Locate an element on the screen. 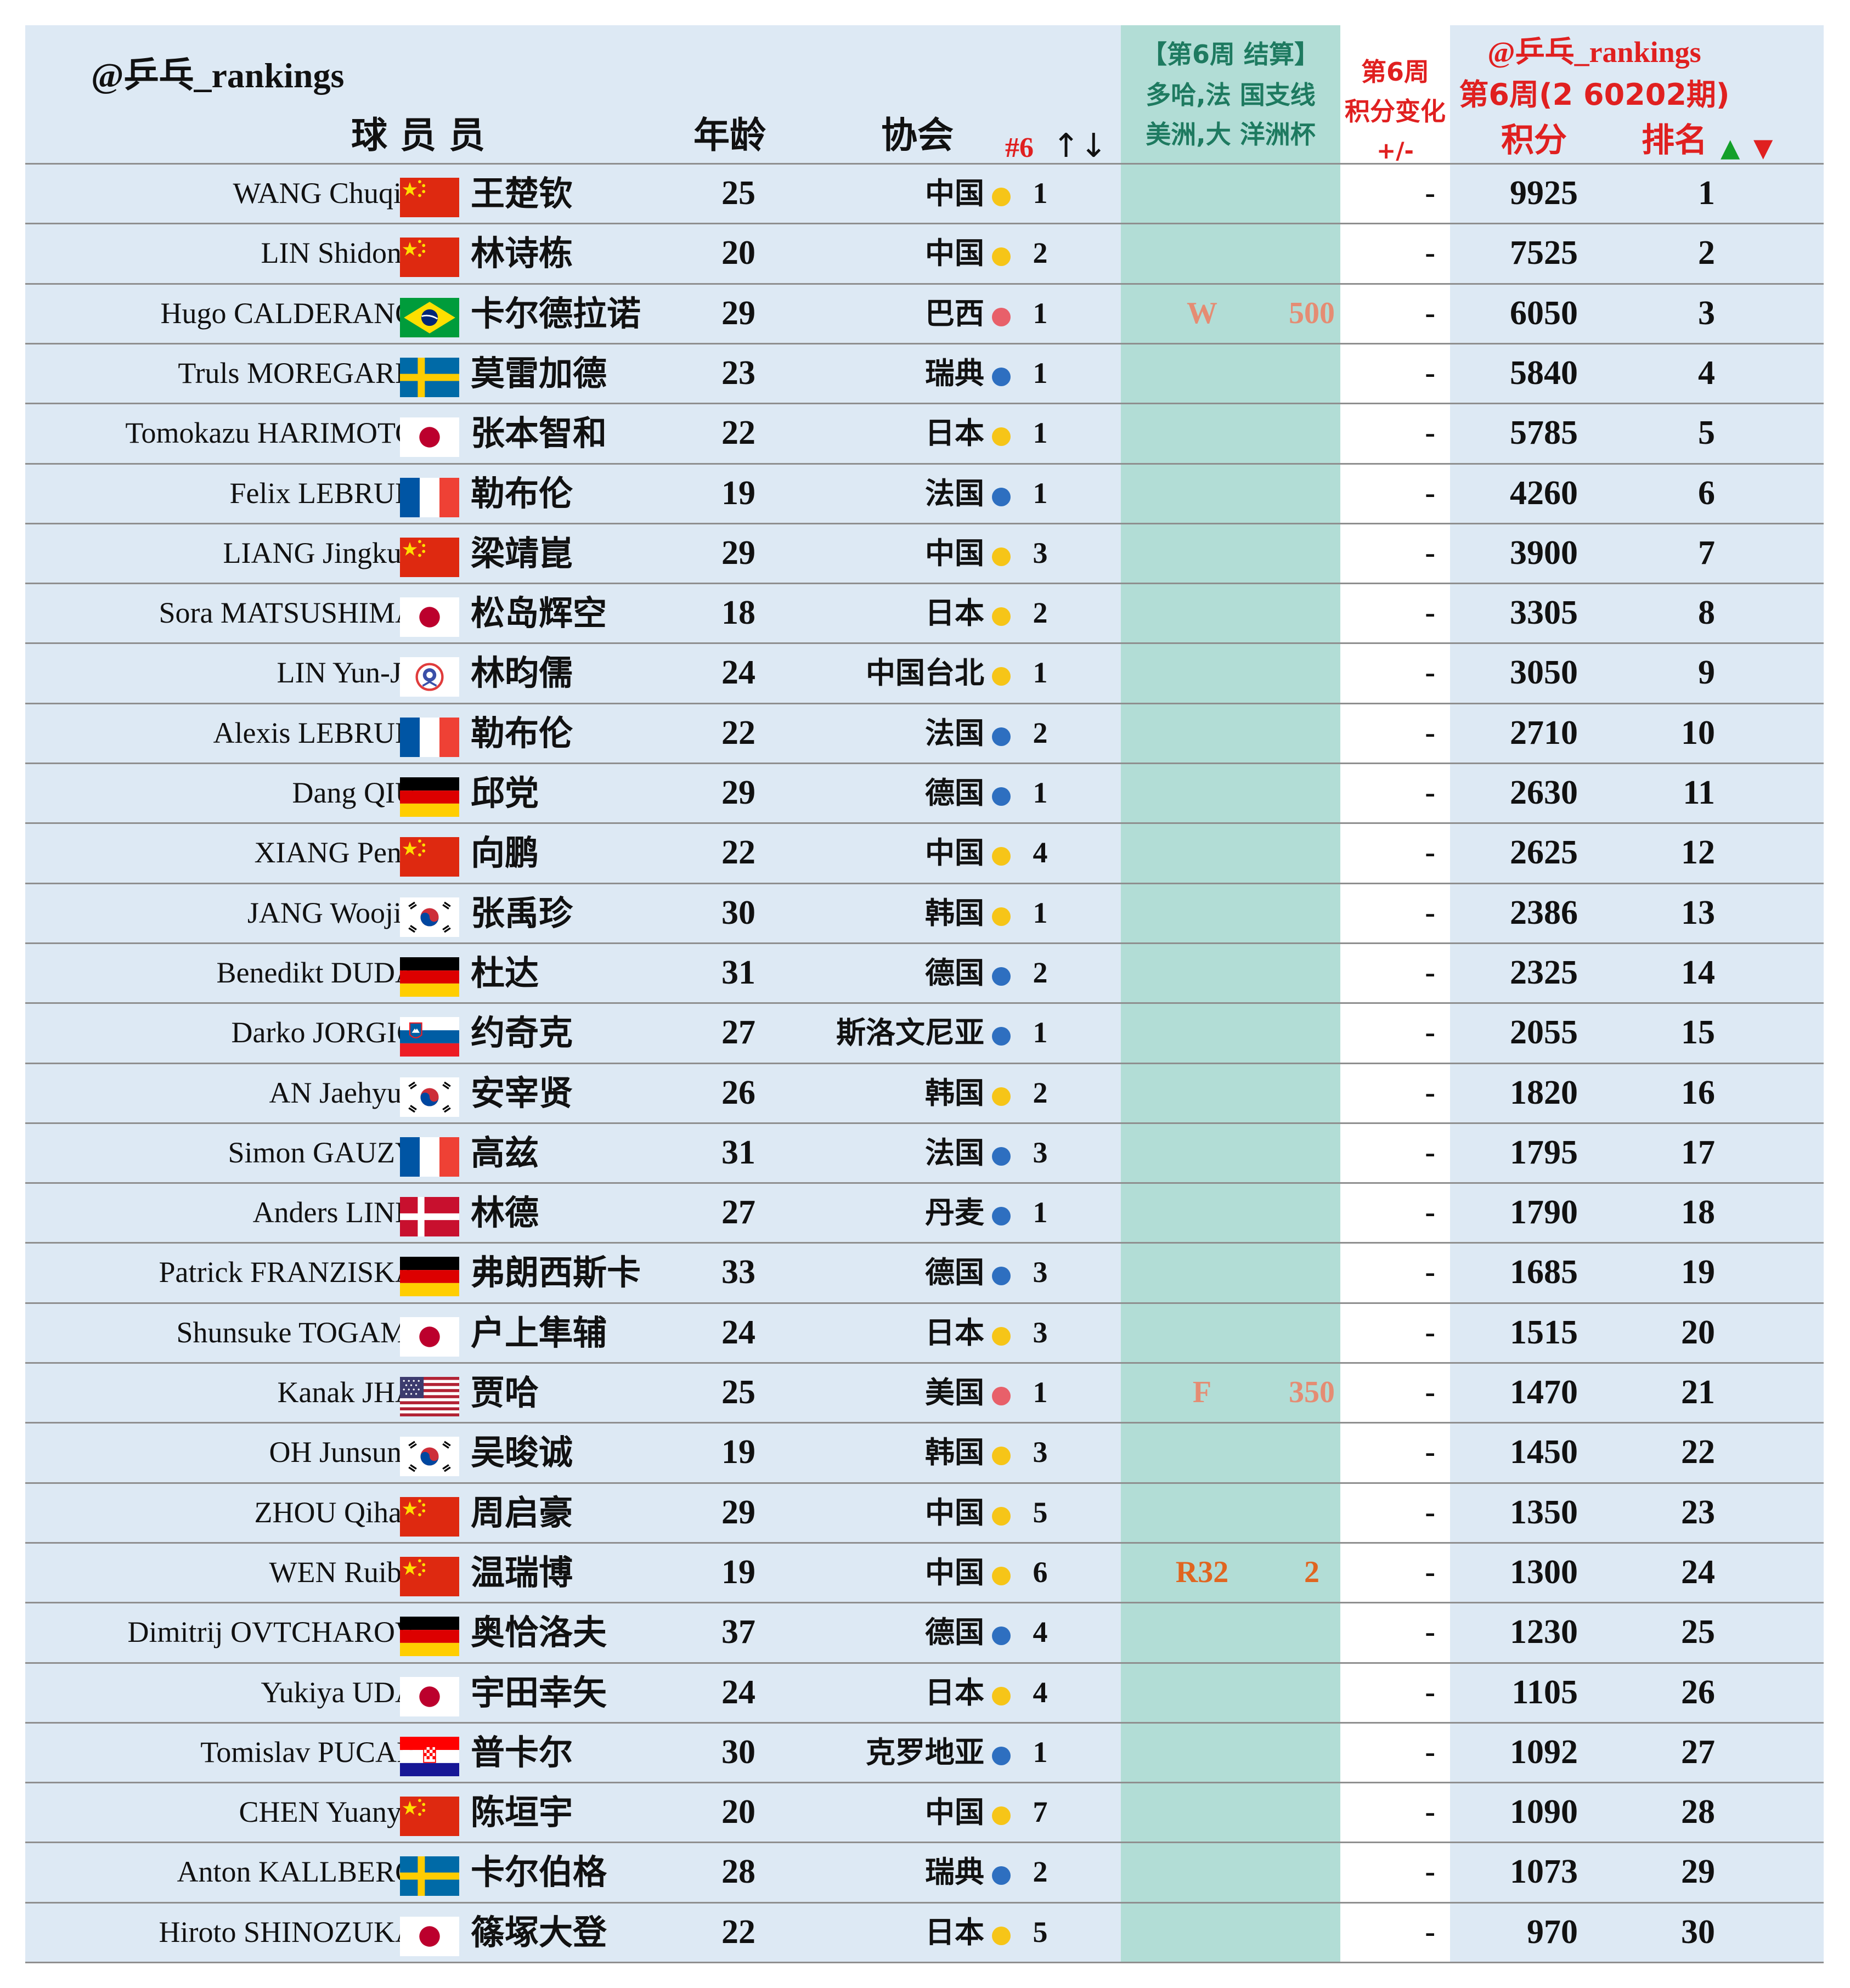 The width and height of the screenshot is (1850, 1988). player-association: 日本 is located at coordinates (954, 434).